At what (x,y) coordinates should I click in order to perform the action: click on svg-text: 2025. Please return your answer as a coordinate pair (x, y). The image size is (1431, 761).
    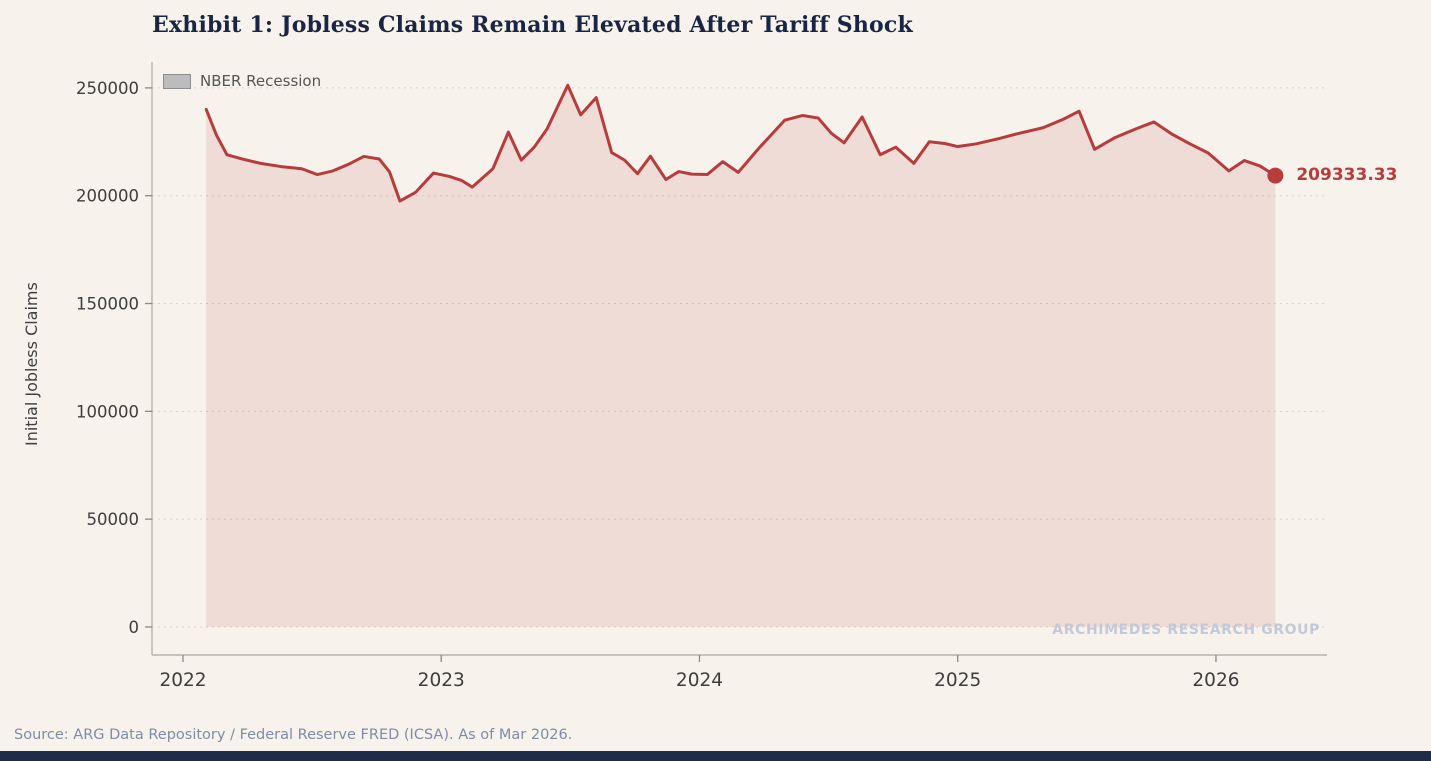
    Looking at the image, I should click on (957, 680).